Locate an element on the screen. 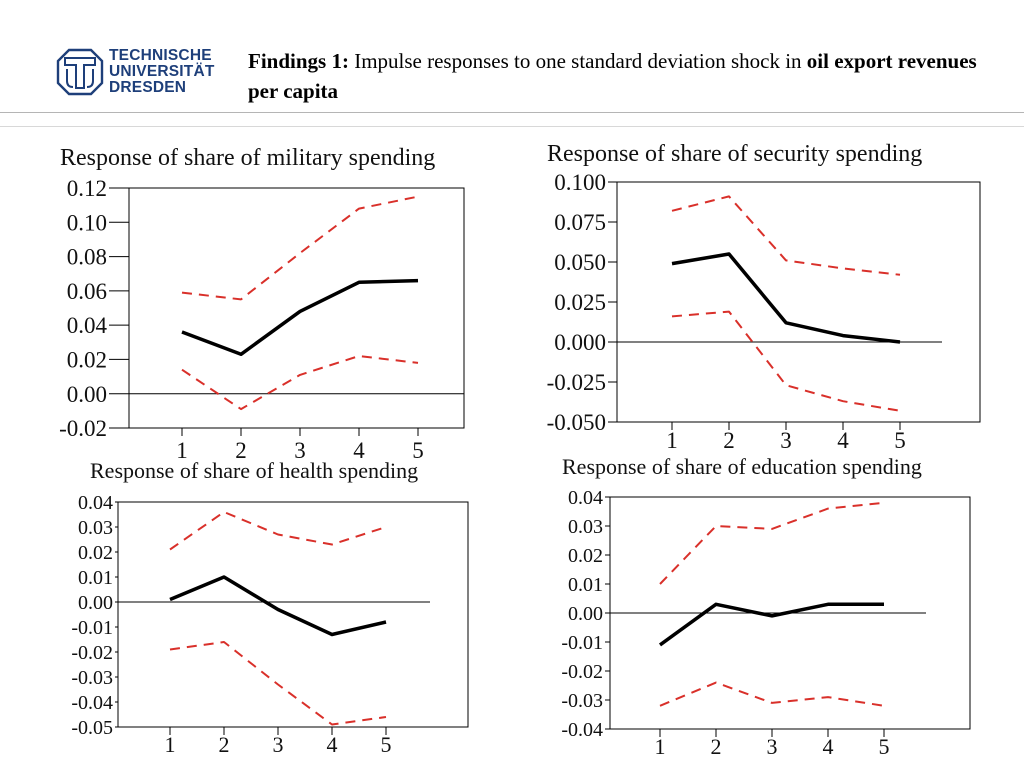 This screenshot has width=1024, height=768. header-divider-secondary is located at coordinates (512, 126).